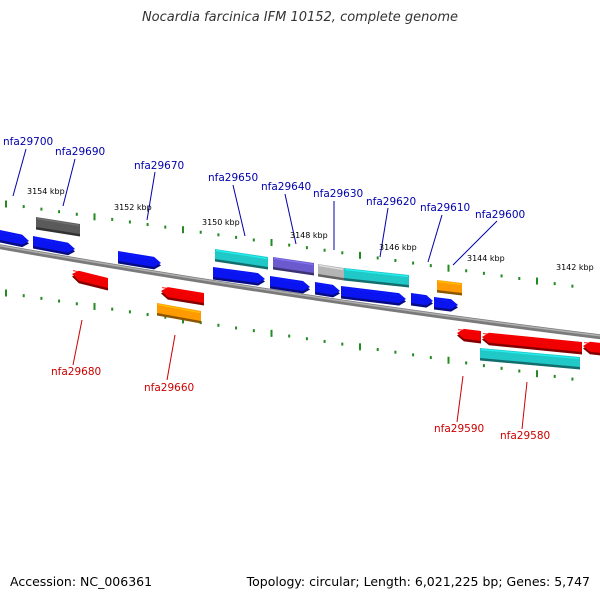 This screenshot has width=600, height=600. Describe the element at coordinates (133, 207) in the screenshot. I see `tick-label-3152: 3152 kbp` at that location.